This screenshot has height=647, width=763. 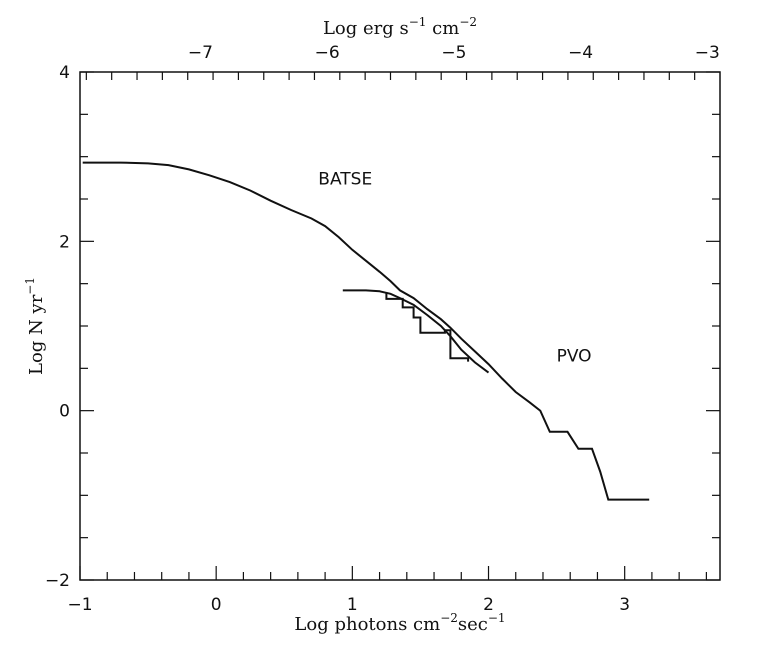 I want to click on annotation-batse: BATSE, so click(x=345, y=180).